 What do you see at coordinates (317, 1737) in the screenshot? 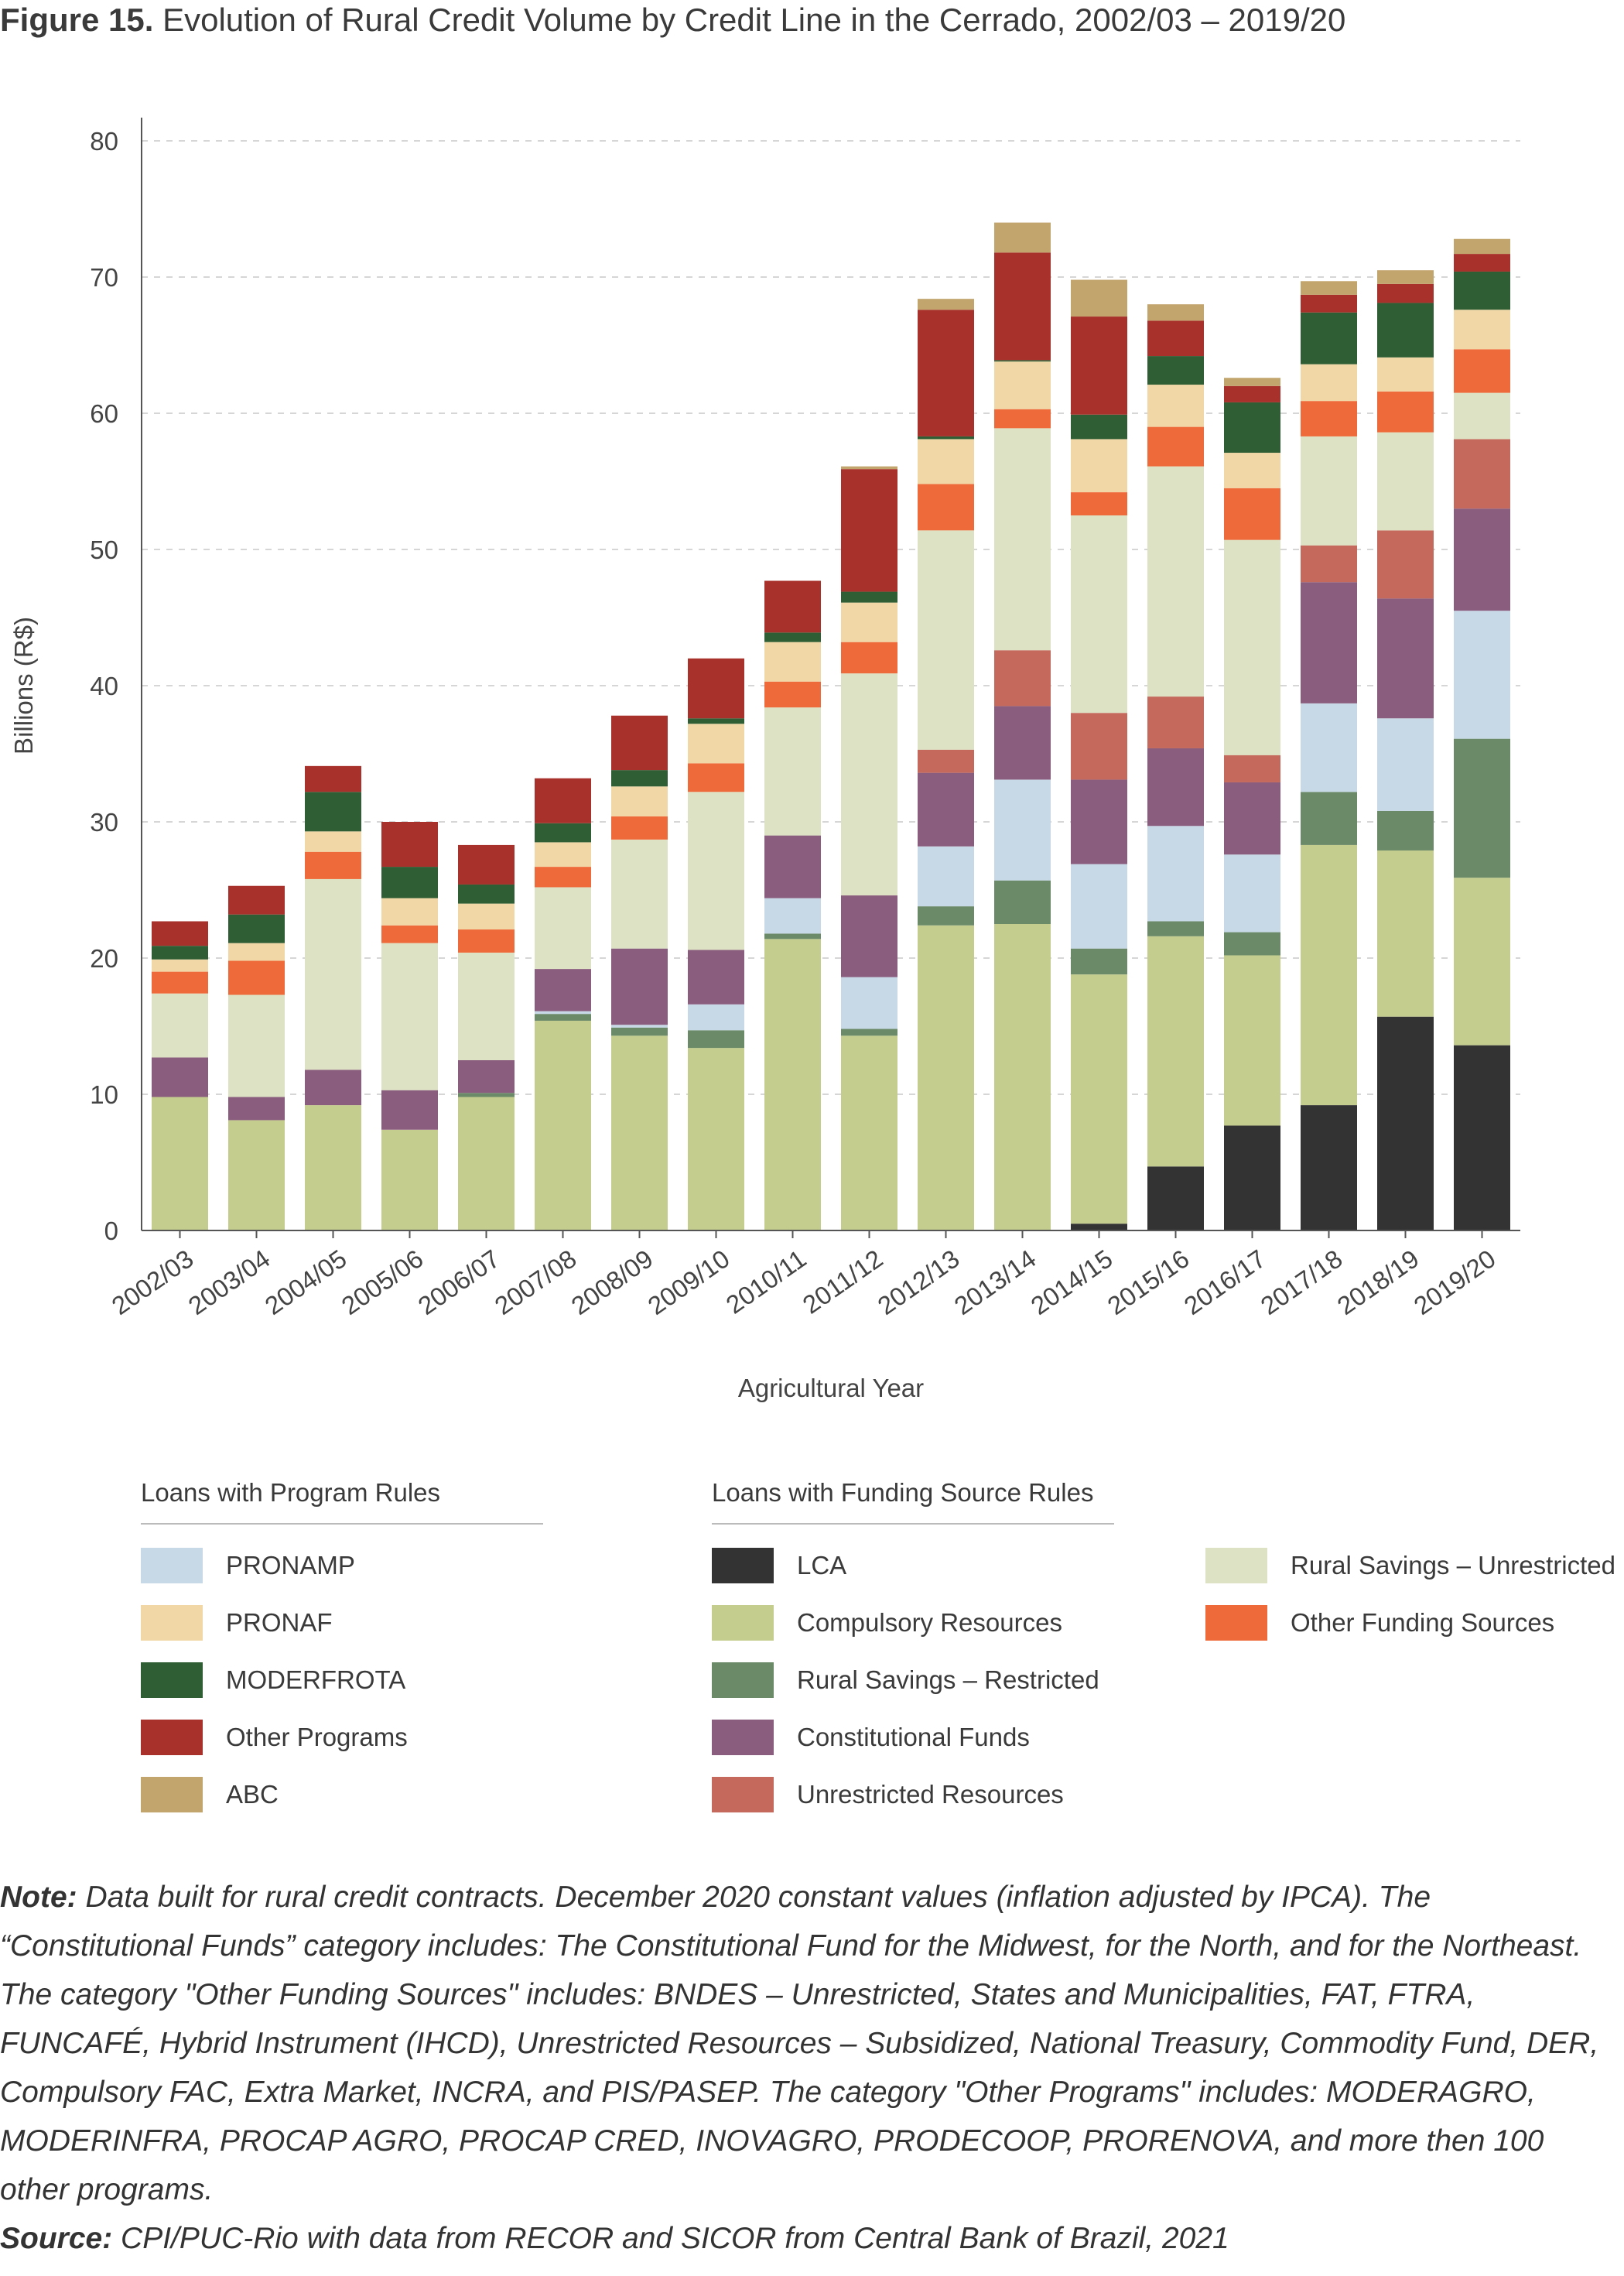
I see `legend-label: Other Programs` at bounding box center [317, 1737].